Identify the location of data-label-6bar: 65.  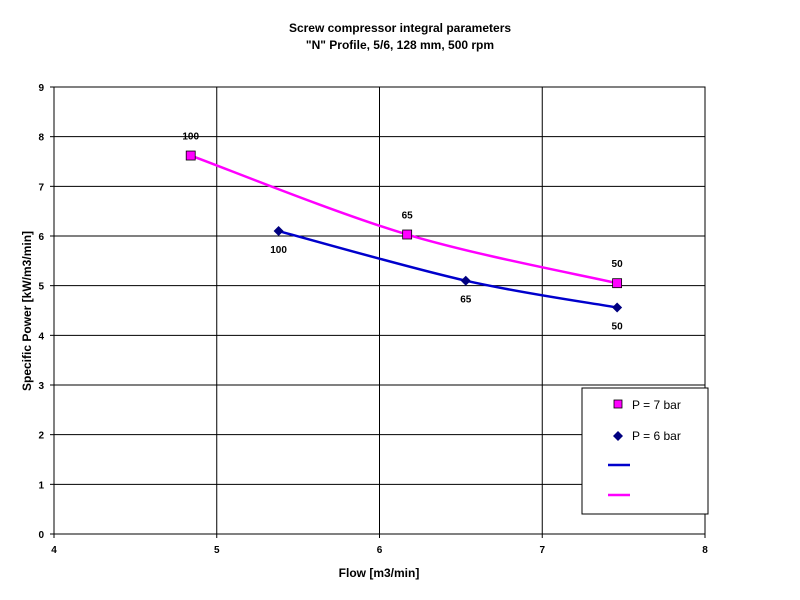
(466, 300).